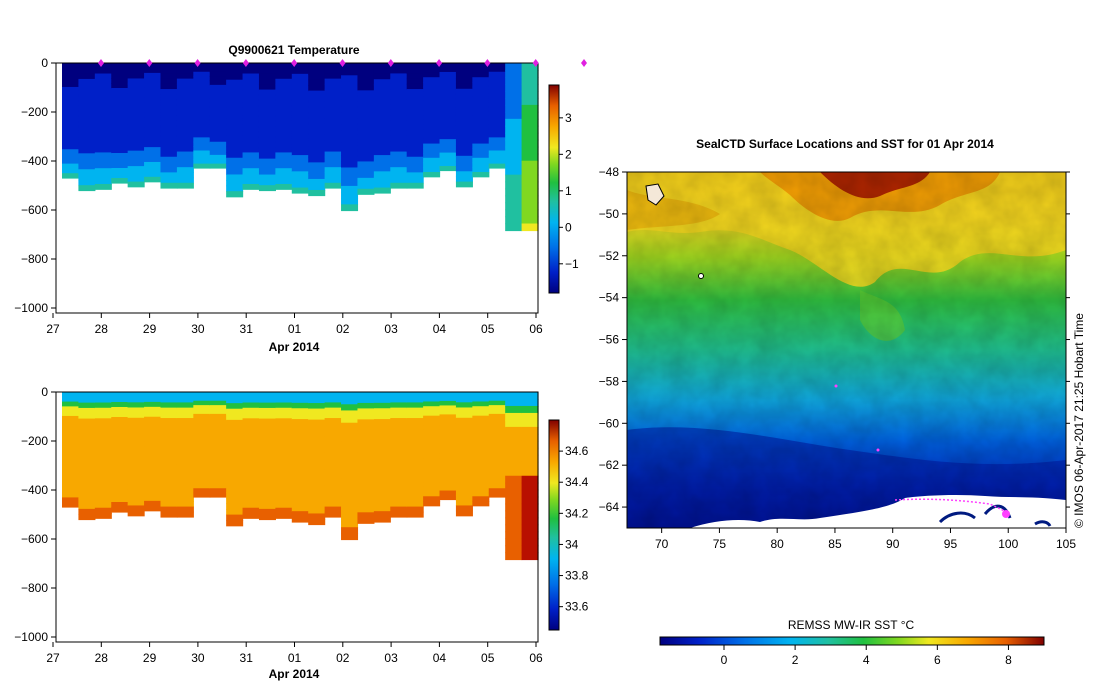 The height and width of the screenshot is (700, 1099). Describe the element at coordinates (31, 637) in the screenshot. I see `y-tick-label: −1000` at that location.